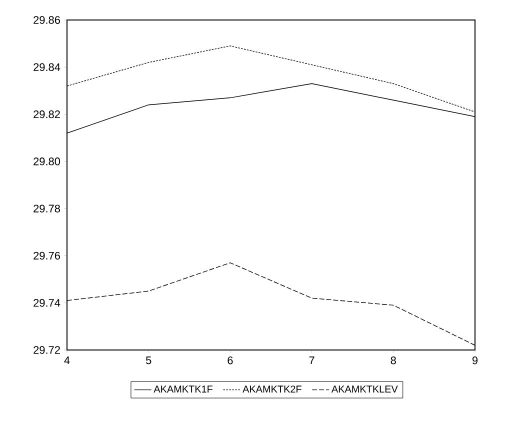 The width and height of the screenshot is (510, 426). I want to click on legend-label: AKAMKTK1F, so click(183, 389).